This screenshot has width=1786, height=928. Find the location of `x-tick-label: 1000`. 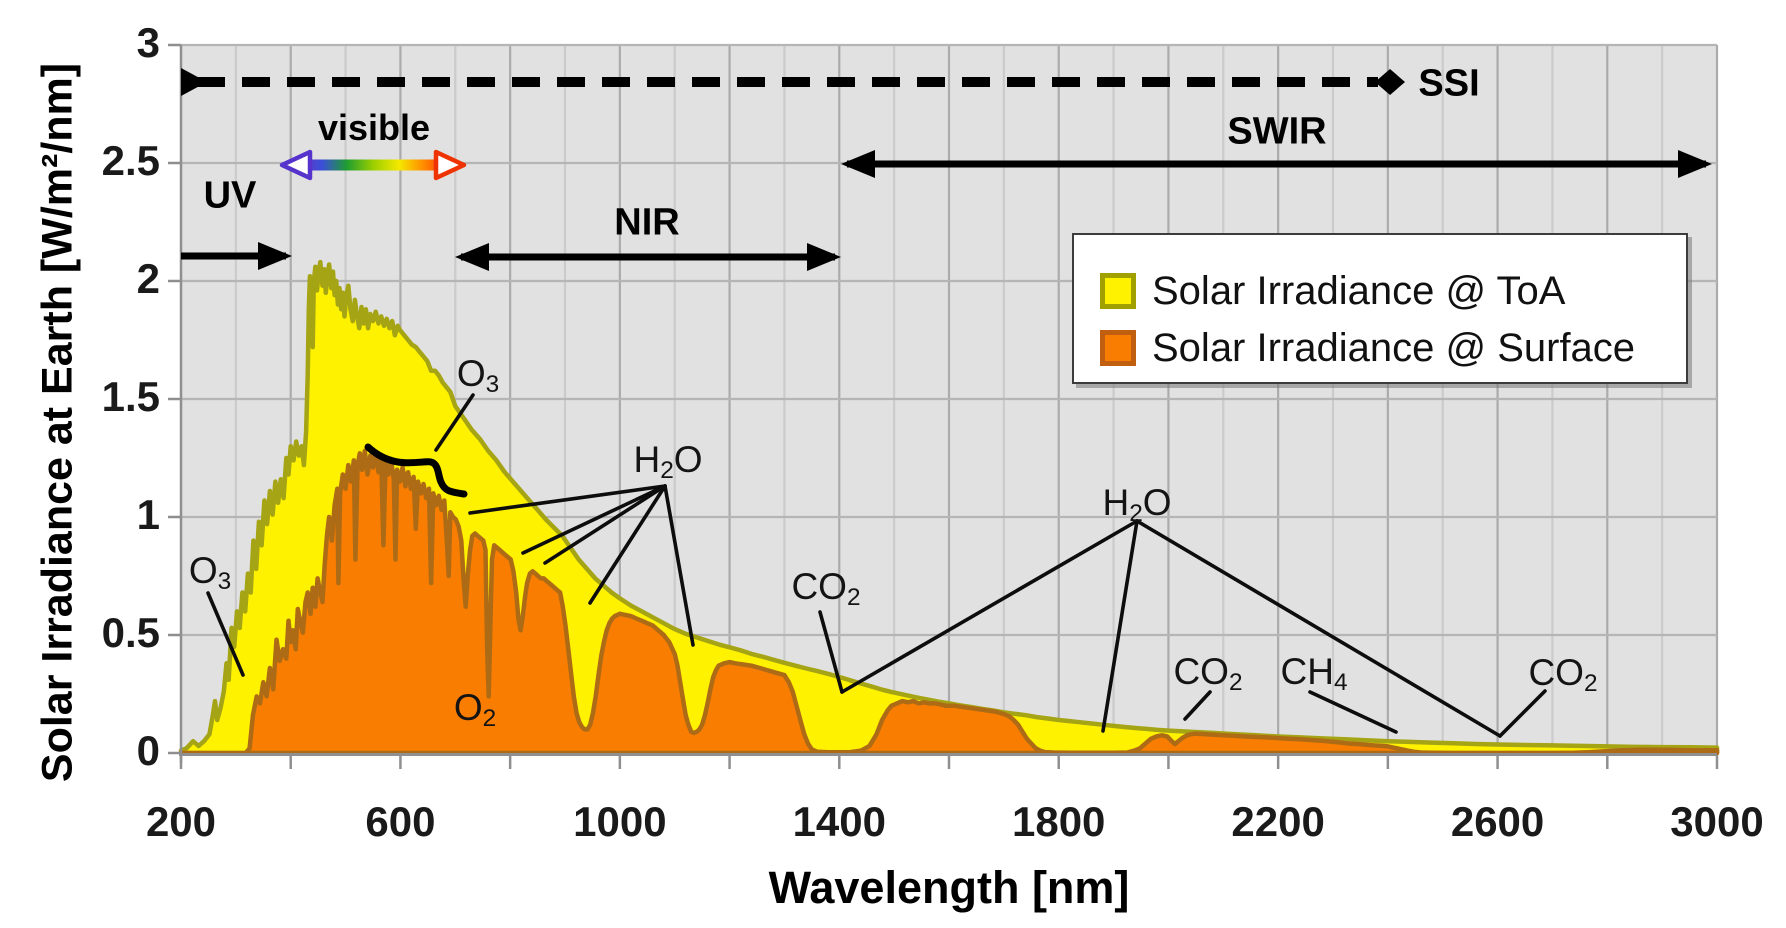

x-tick-label: 1000 is located at coordinates (620, 821).